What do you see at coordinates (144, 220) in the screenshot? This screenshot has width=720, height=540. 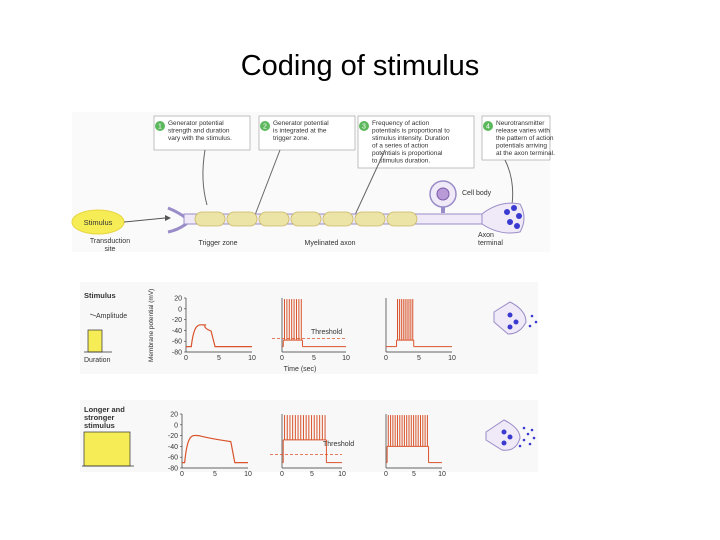 I see `stimulus-arrow` at bounding box center [144, 220].